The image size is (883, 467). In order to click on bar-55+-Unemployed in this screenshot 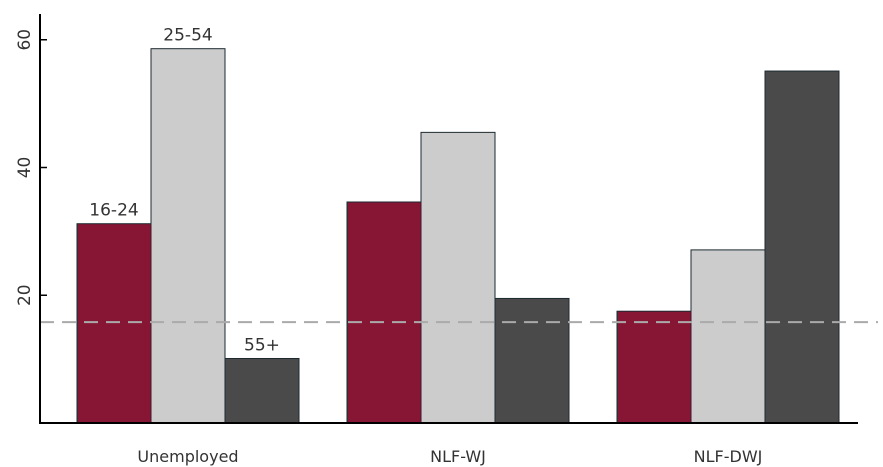, I will do `click(262, 390)`.